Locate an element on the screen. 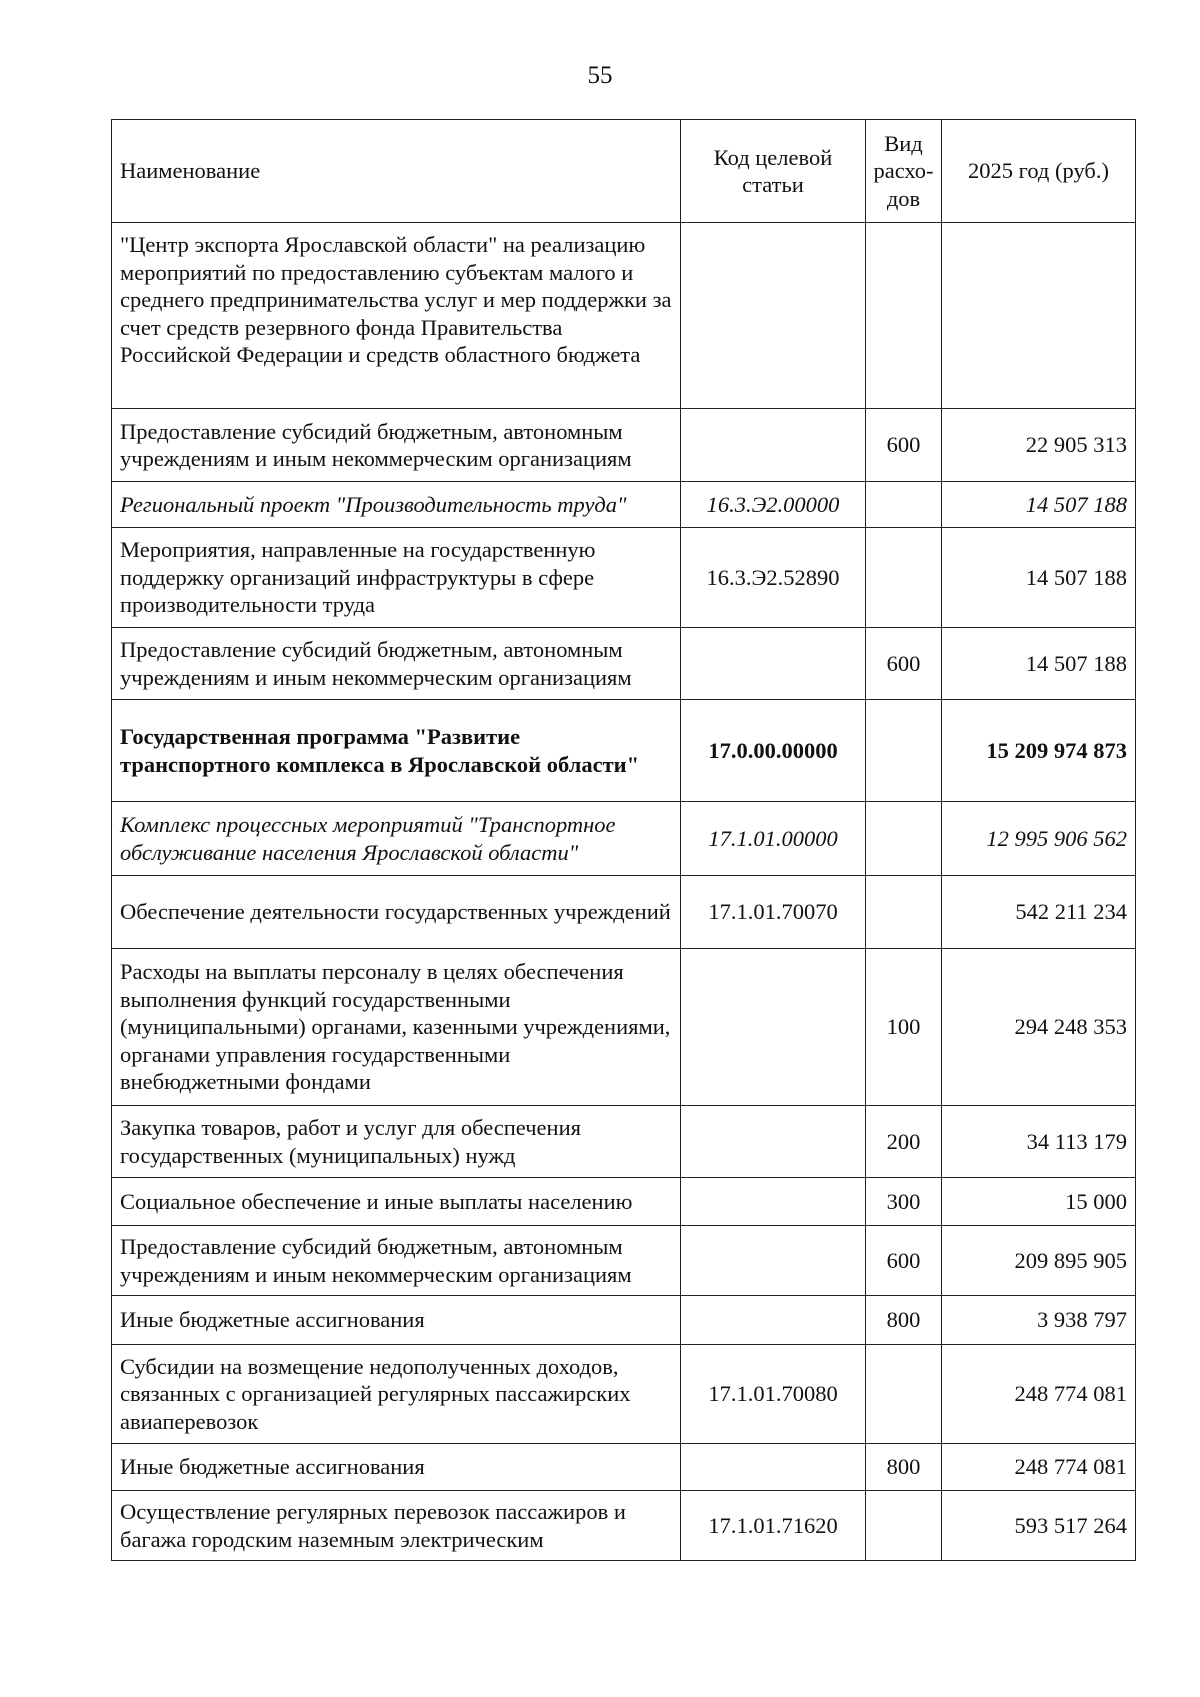  cell-amount: 593 517 264 is located at coordinates (1038, 1525).